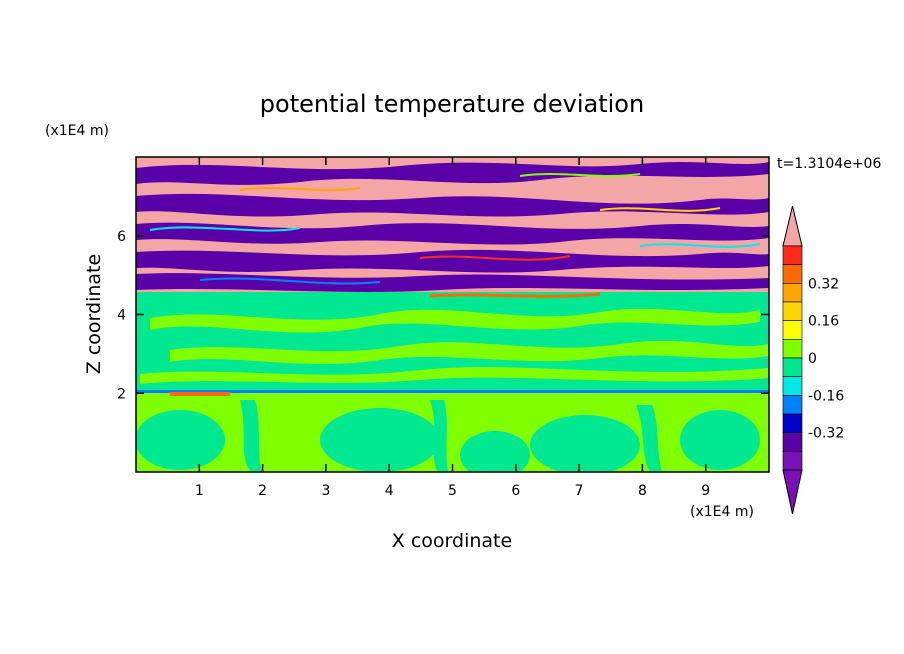 The width and height of the screenshot is (904, 654). What do you see at coordinates (642, 491) in the screenshot?
I see `x-tick-label: 8` at bounding box center [642, 491].